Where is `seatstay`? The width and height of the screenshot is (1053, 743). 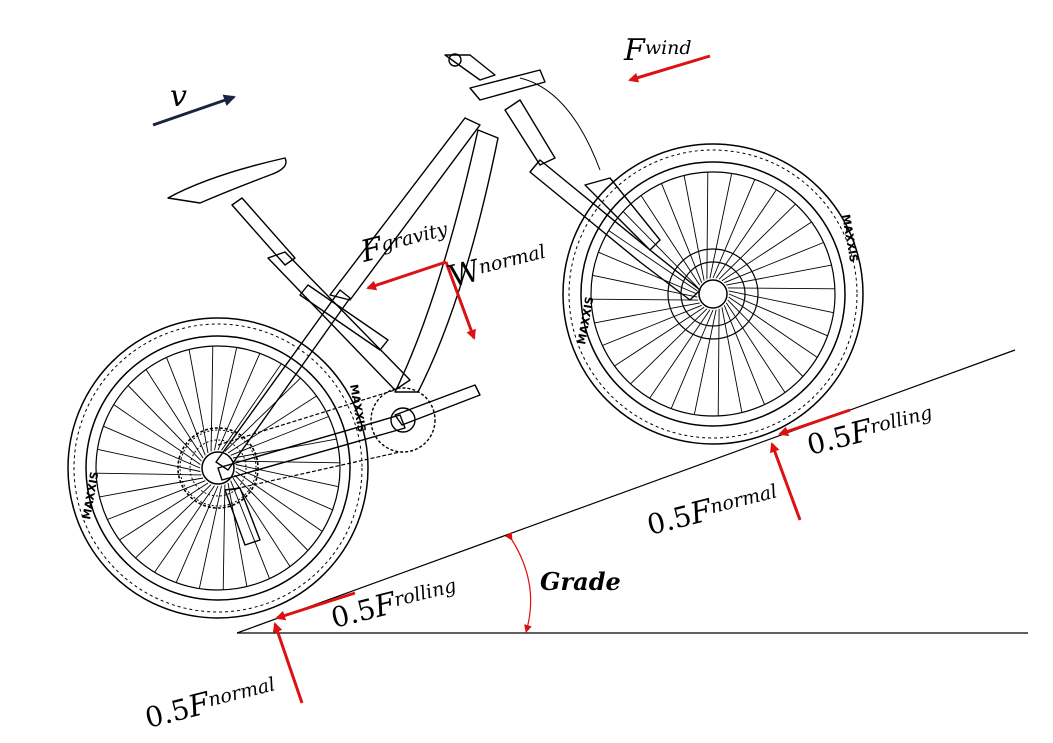 seatstay is located at coordinates (283, 380).